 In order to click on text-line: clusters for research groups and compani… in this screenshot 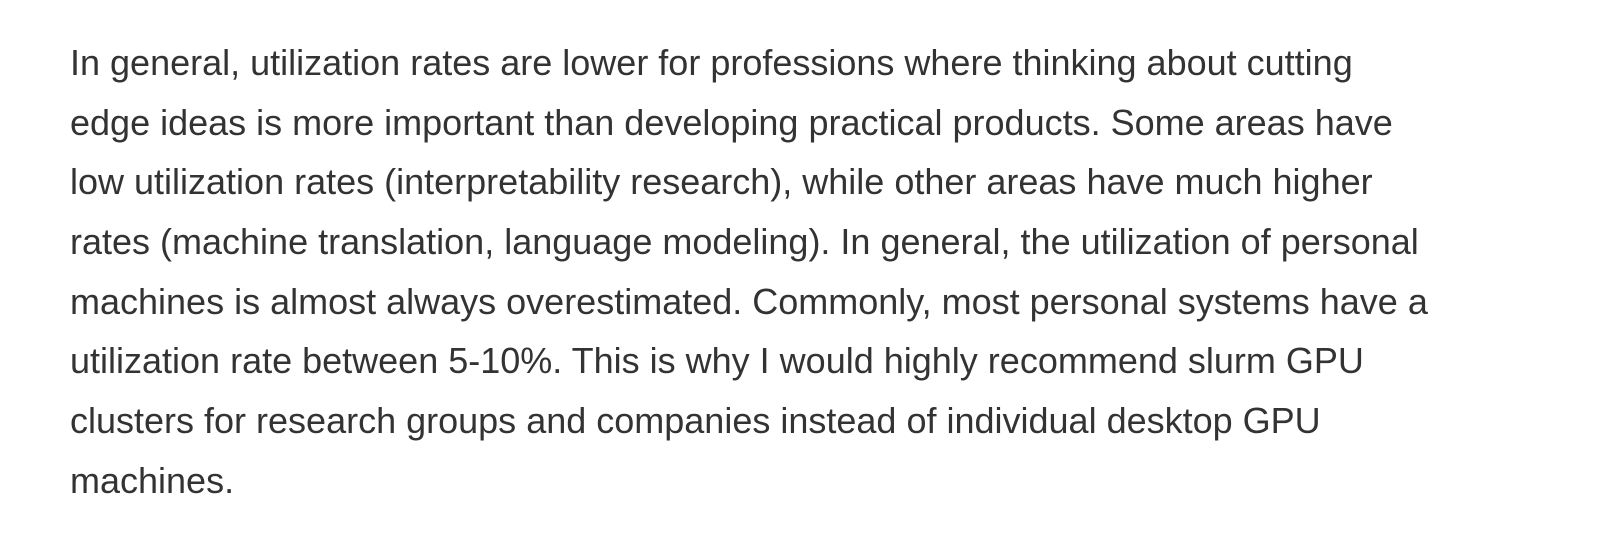, I will do `click(695, 421)`.